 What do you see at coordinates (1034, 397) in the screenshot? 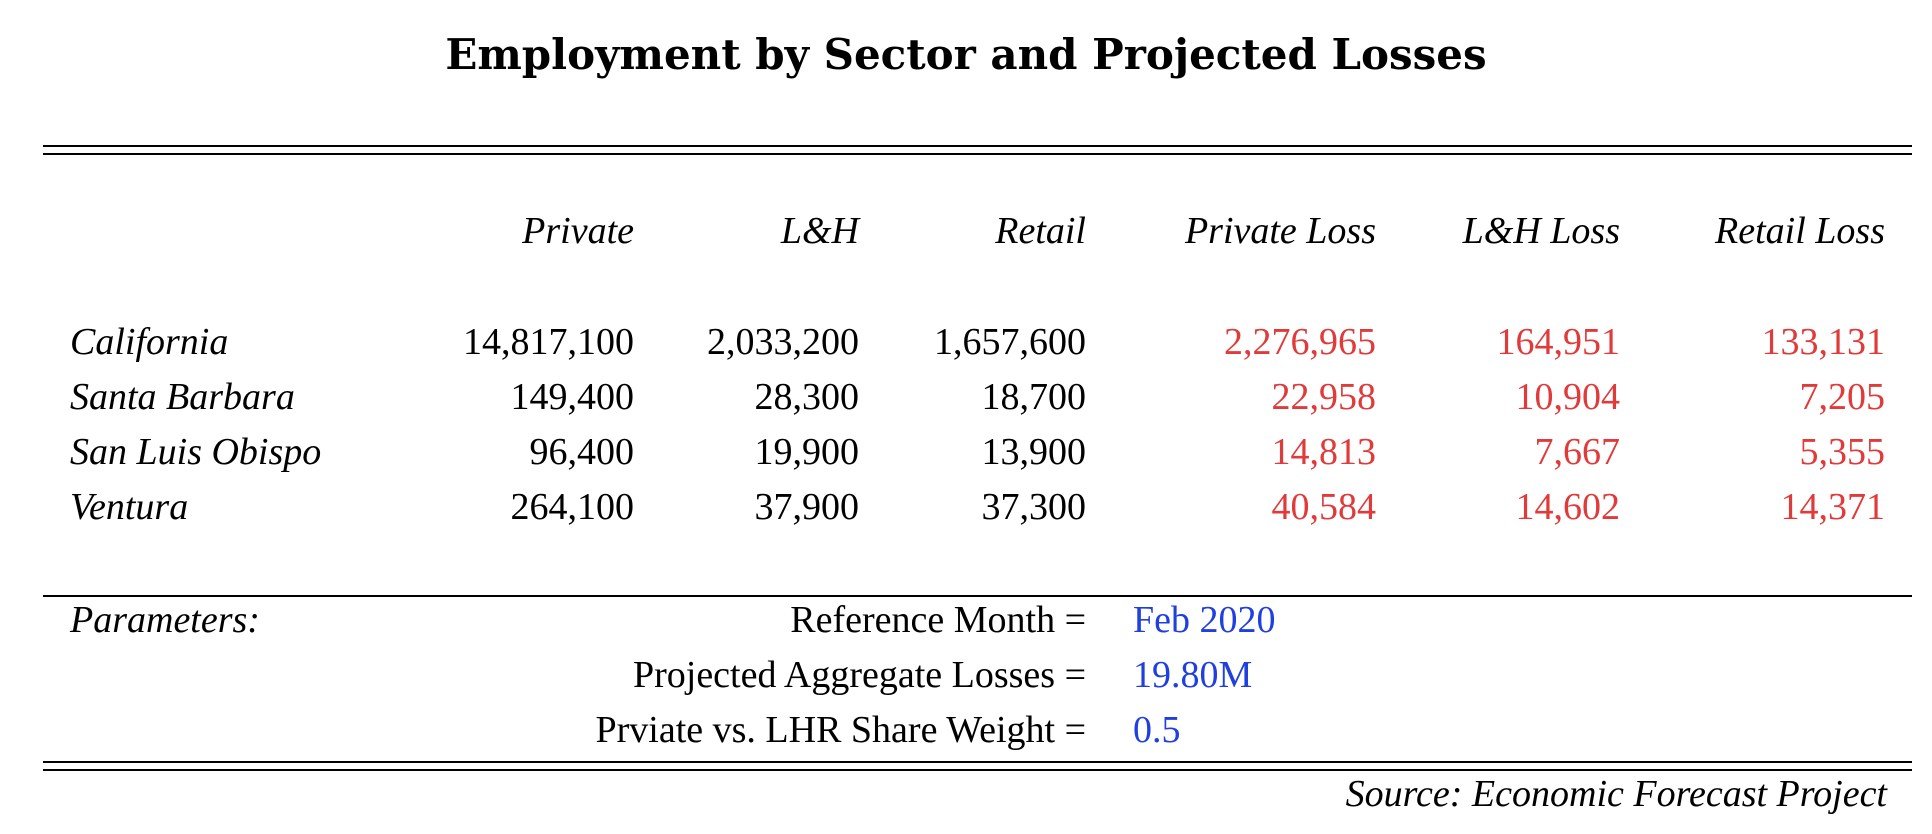
I see `cell-retail: 18,700` at bounding box center [1034, 397].